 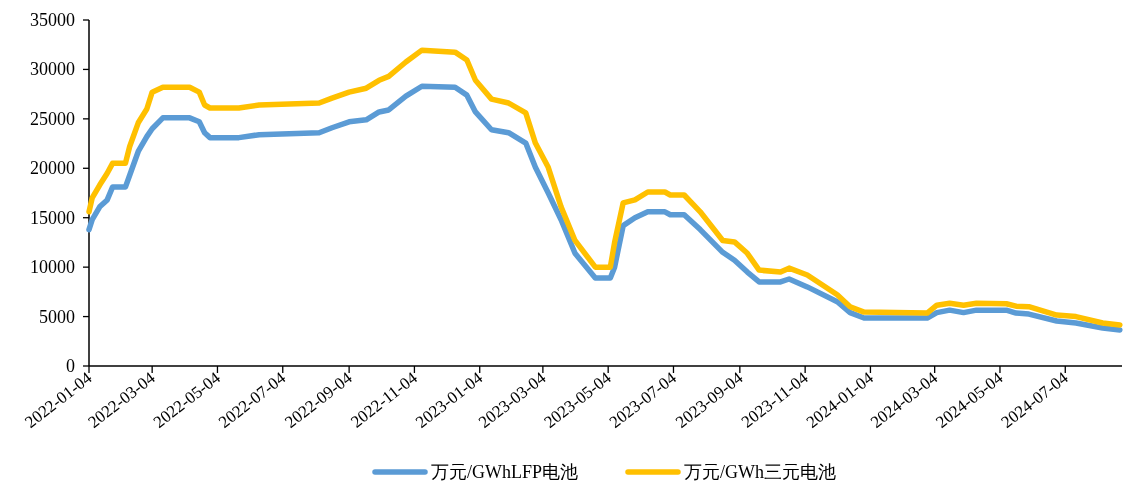 What do you see at coordinates (52, 69) in the screenshot?
I see `y-tick-label: 30000` at bounding box center [52, 69].